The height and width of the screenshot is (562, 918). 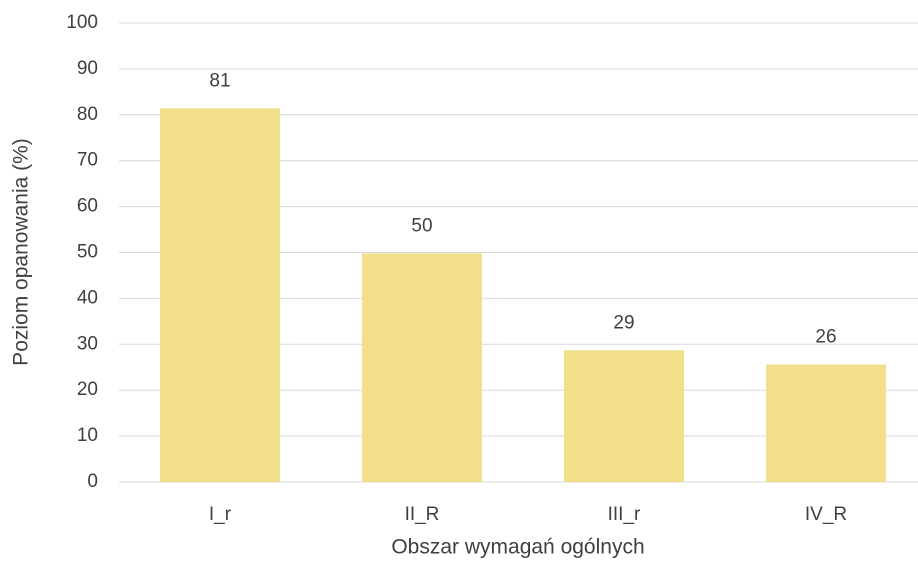 I want to click on value-label: 29, so click(x=623, y=322).